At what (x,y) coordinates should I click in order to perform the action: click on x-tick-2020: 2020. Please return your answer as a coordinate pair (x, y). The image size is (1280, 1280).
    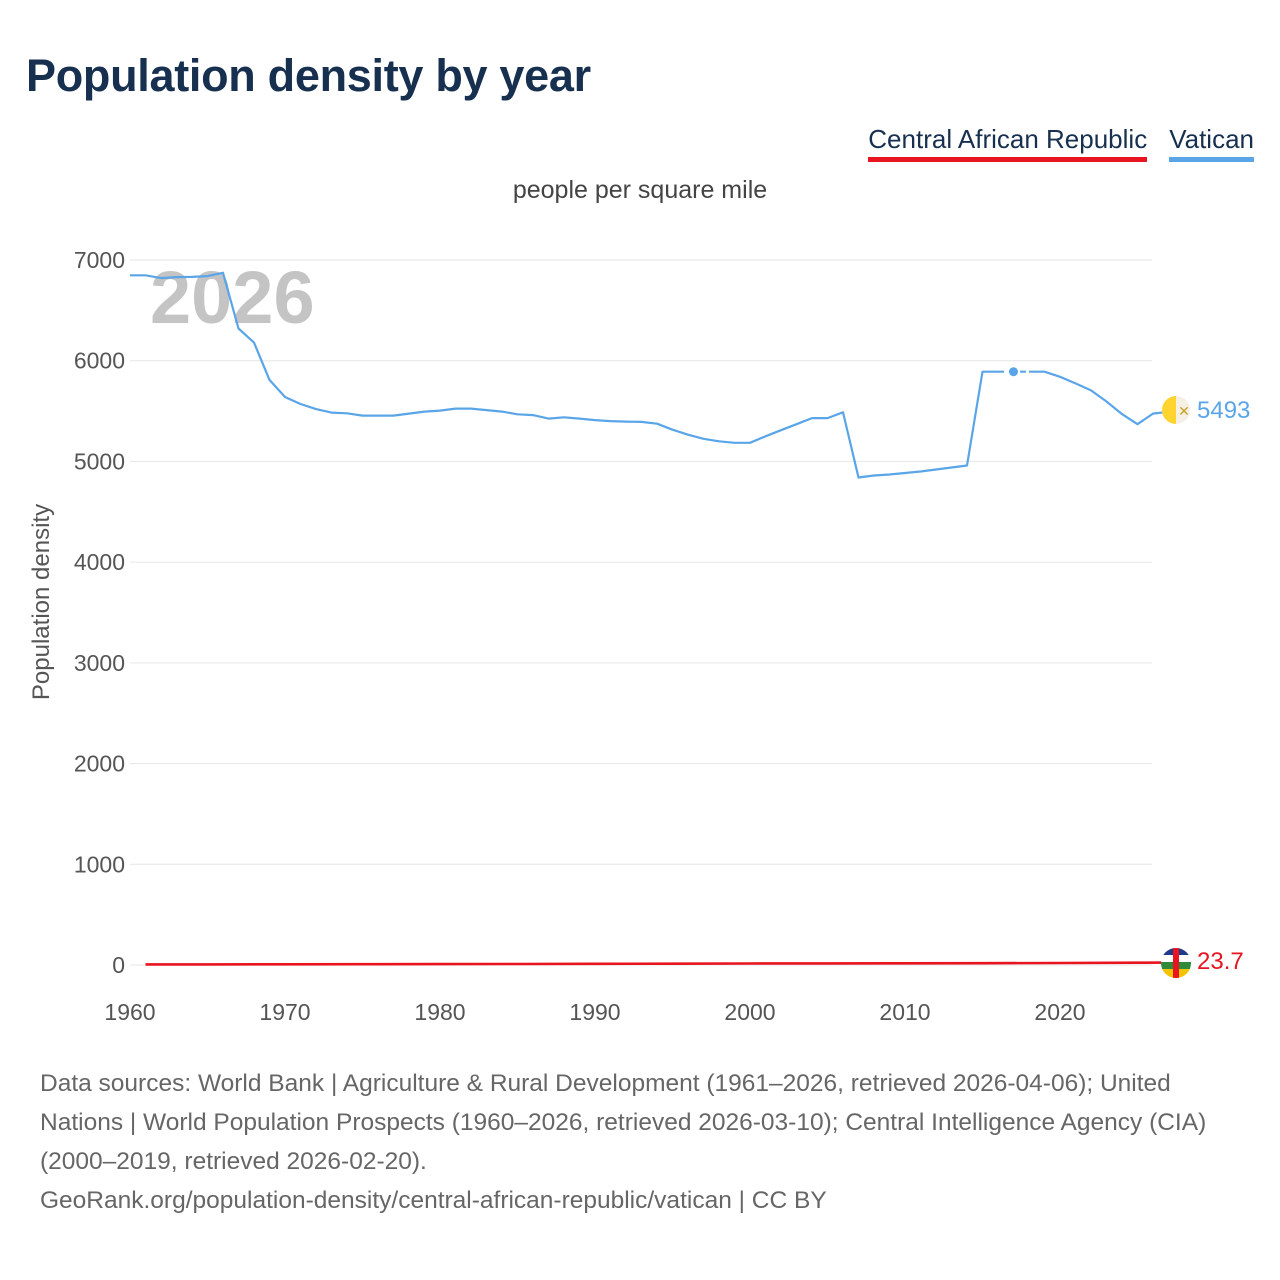
    Looking at the image, I should click on (1059, 1012).